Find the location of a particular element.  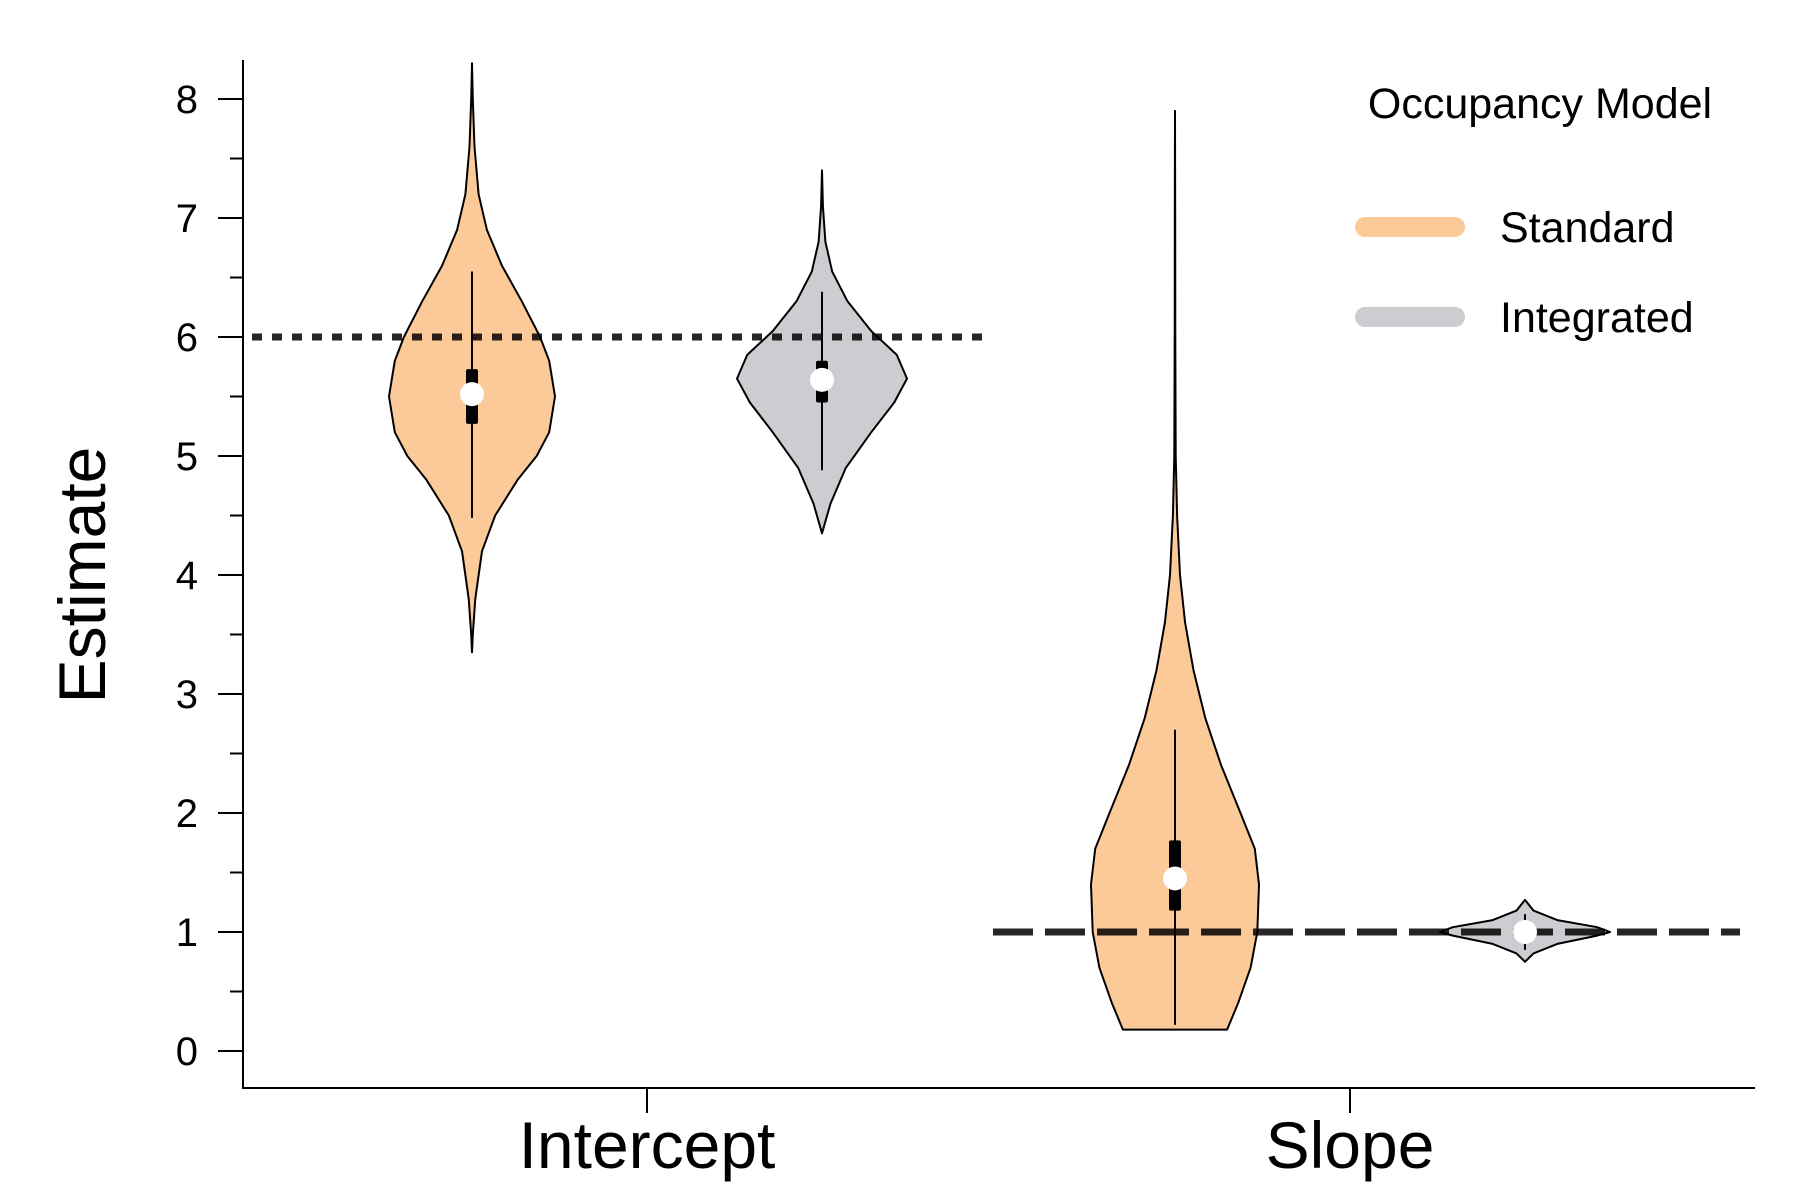

legend: Occupancy Model Standard Integrated is located at coordinates (1533, 211).